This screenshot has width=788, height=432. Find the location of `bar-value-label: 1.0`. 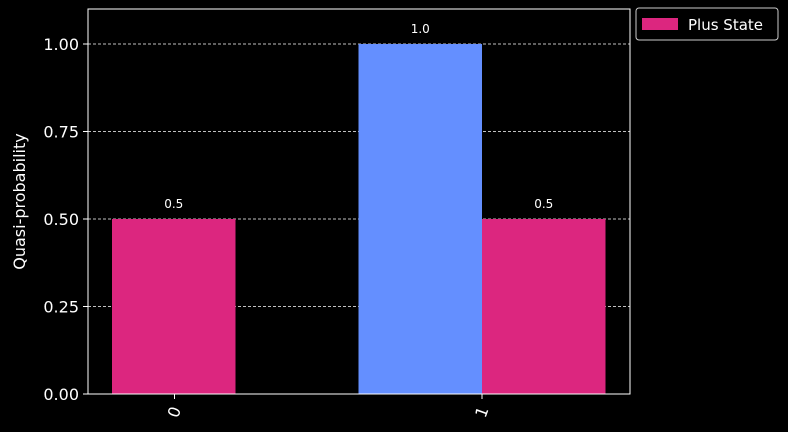

bar-value-label: 1.0 is located at coordinates (420, 29).